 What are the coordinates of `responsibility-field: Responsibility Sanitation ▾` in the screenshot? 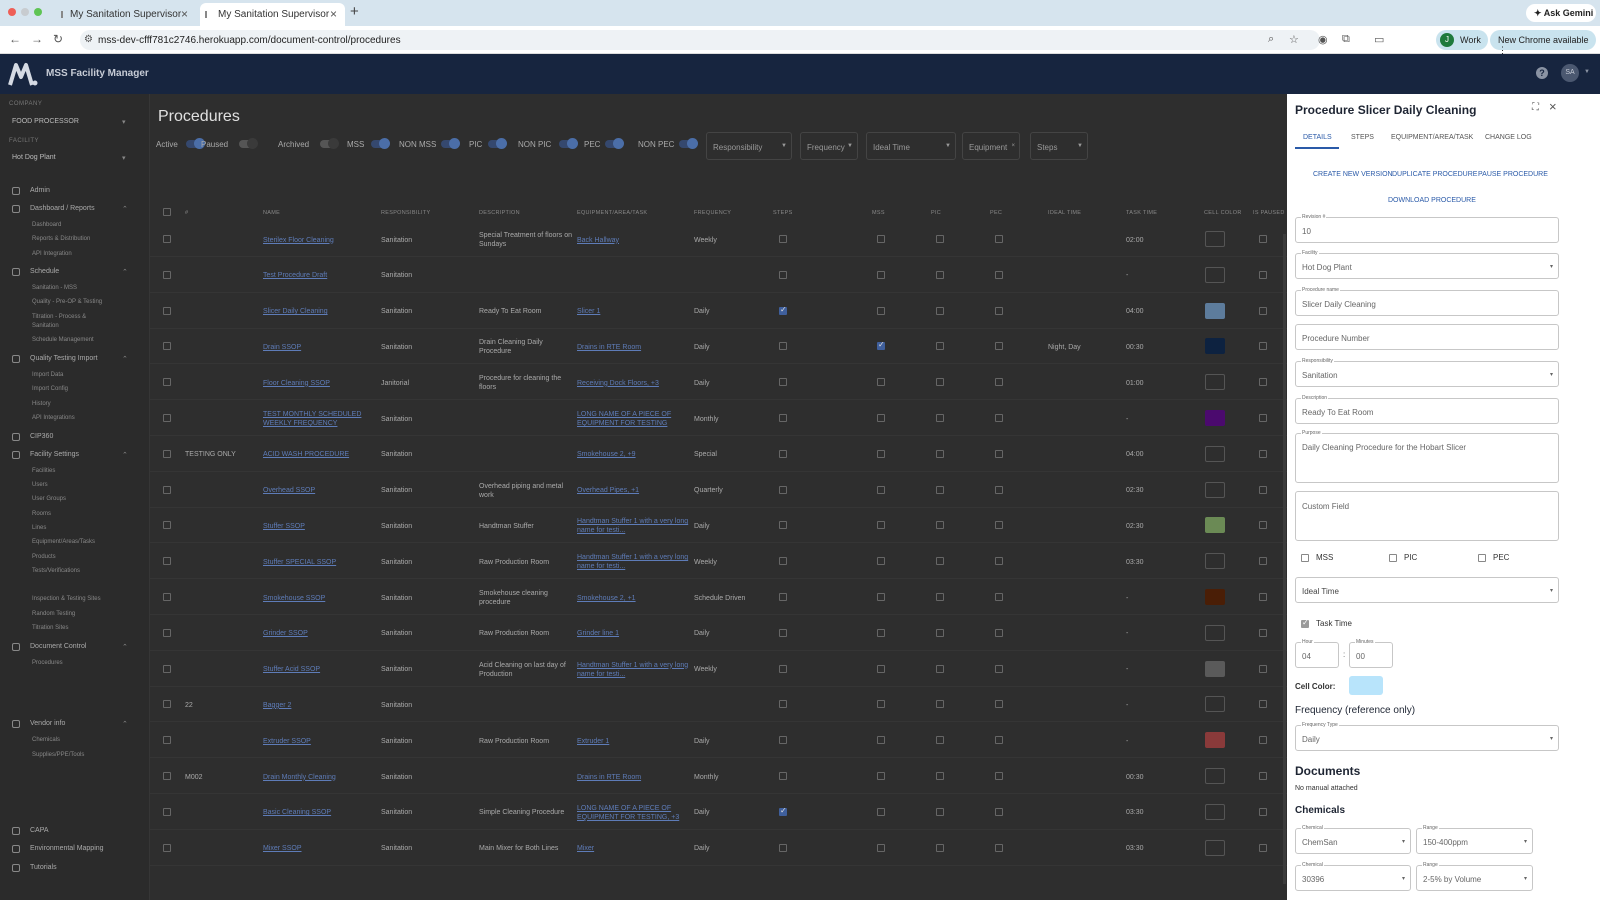 It's located at (1427, 372).